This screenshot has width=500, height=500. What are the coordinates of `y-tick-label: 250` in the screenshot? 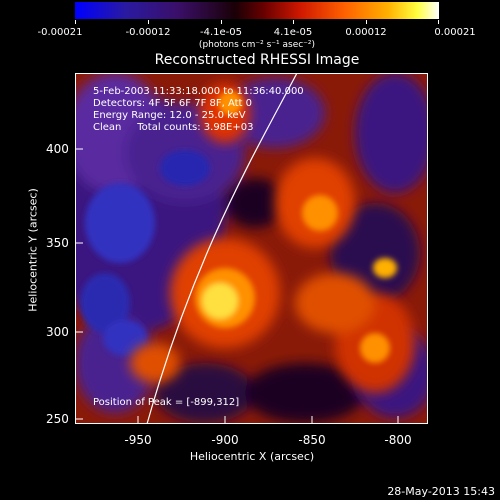 It's located at (57, 419).